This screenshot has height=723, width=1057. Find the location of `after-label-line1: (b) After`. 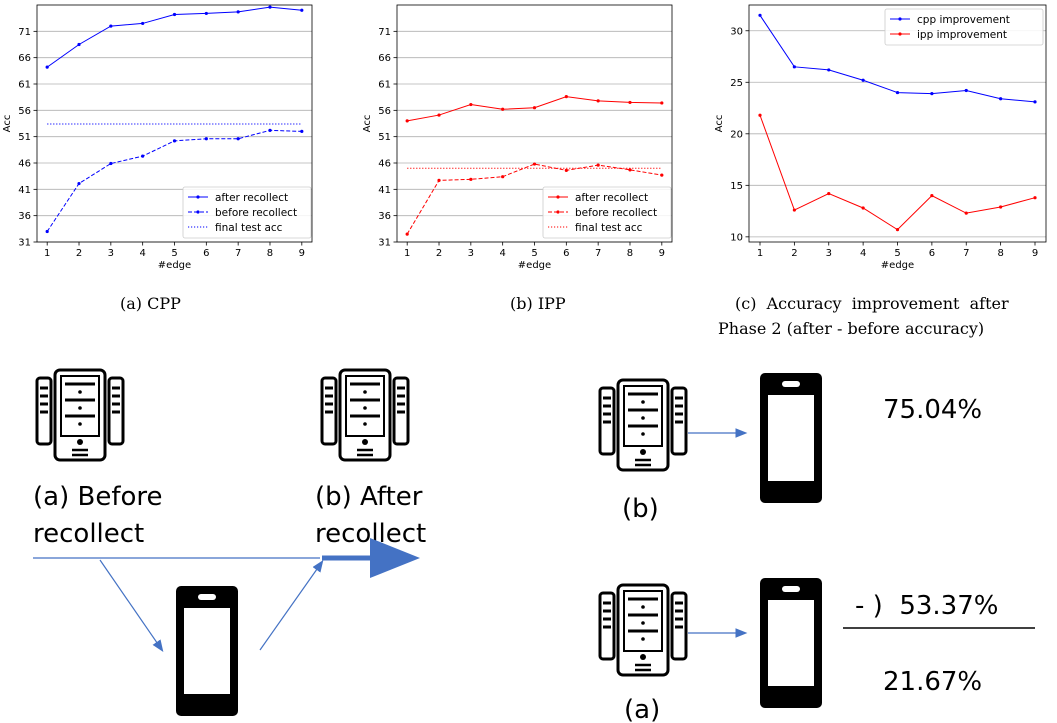

after-label-line1: (b) After is located at coordinates (369, 497).